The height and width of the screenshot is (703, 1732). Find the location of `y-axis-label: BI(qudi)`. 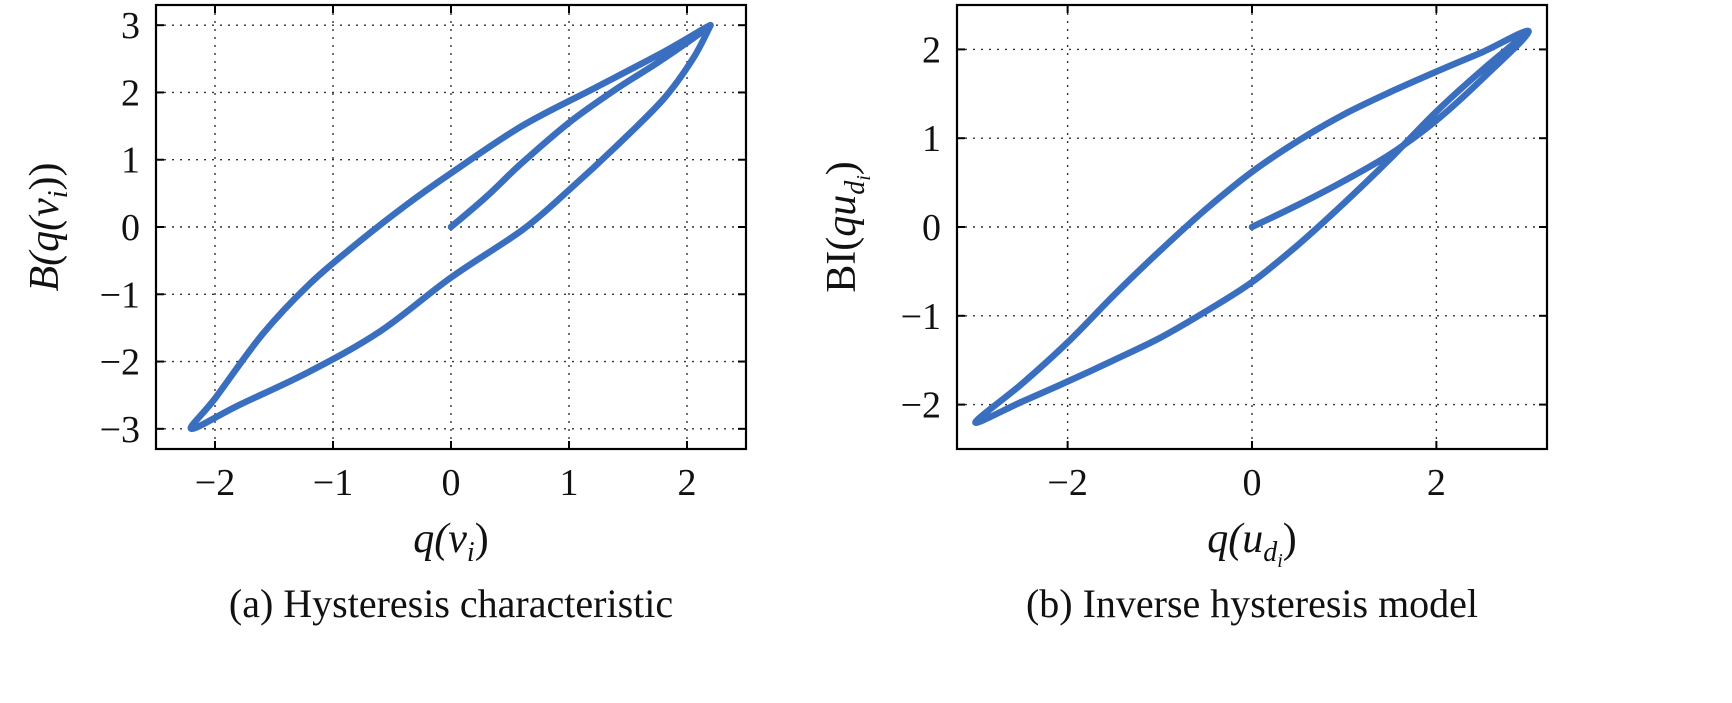

y-axis-label: BI(qudi) is located at coordinates (847, 227).